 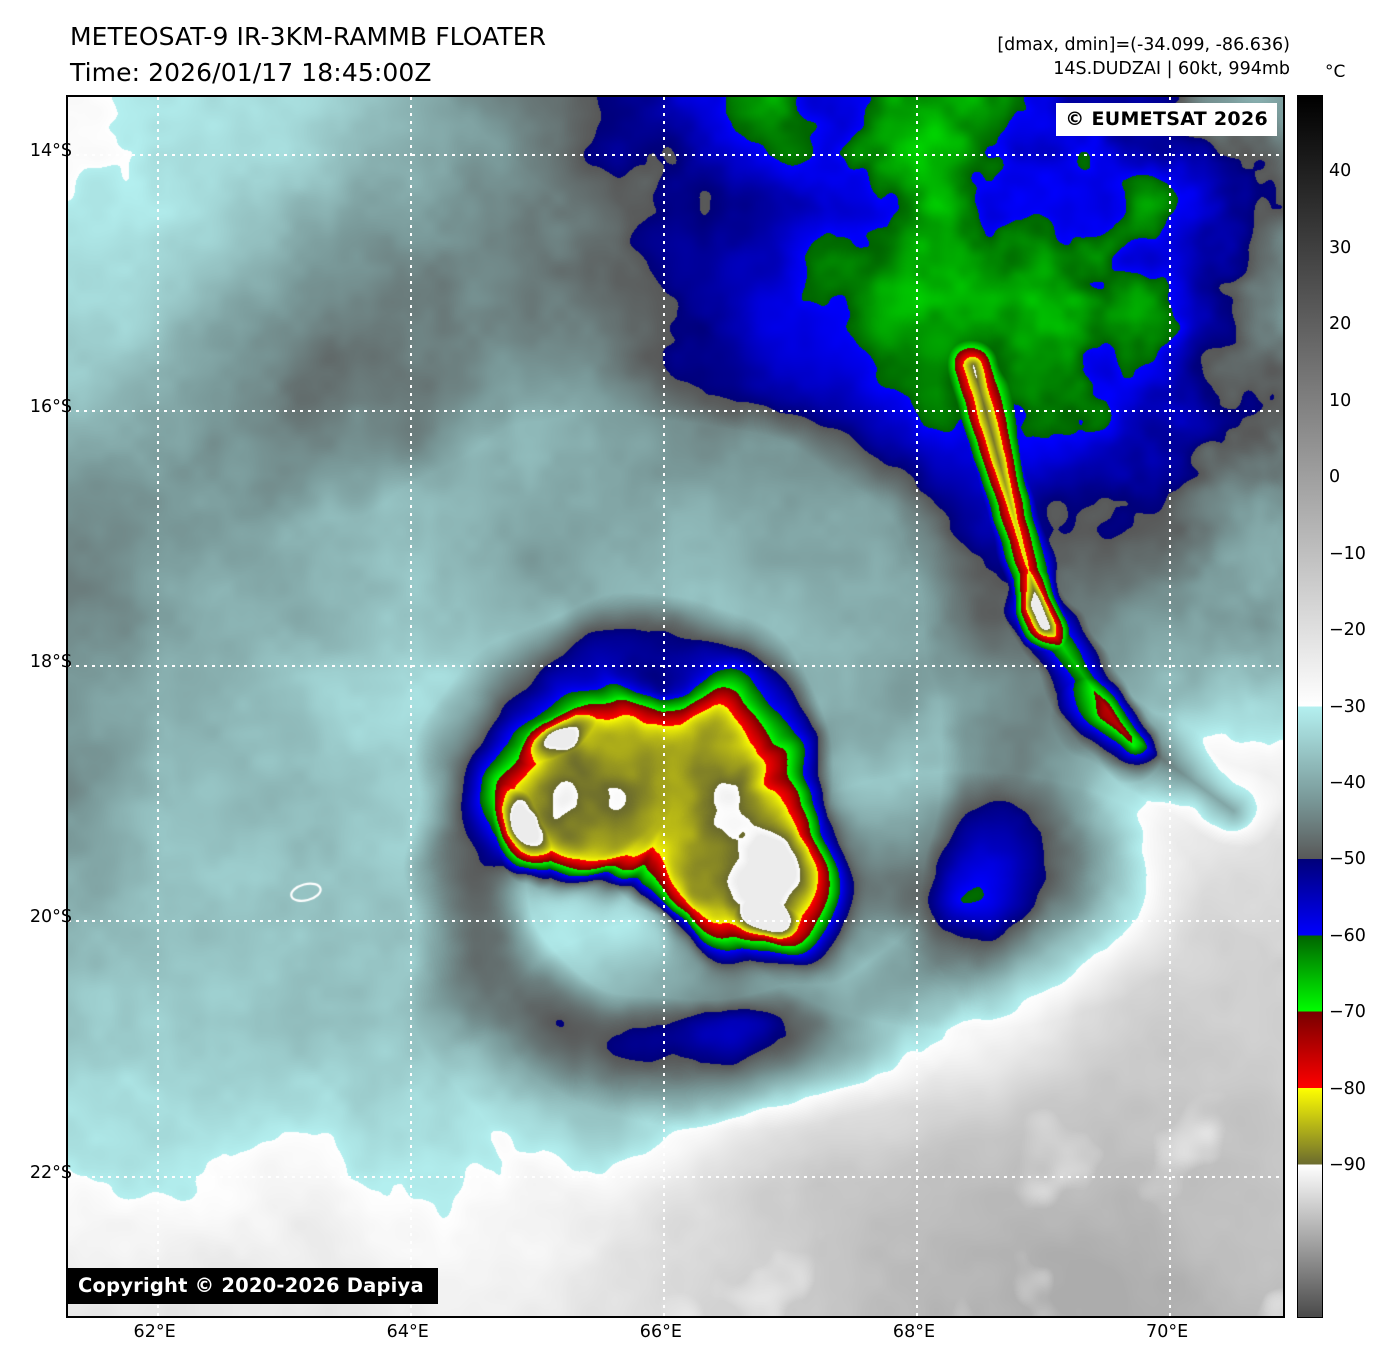 I want to click on lat-tick-label-22: 22°S, so click(x=50, y=1172).